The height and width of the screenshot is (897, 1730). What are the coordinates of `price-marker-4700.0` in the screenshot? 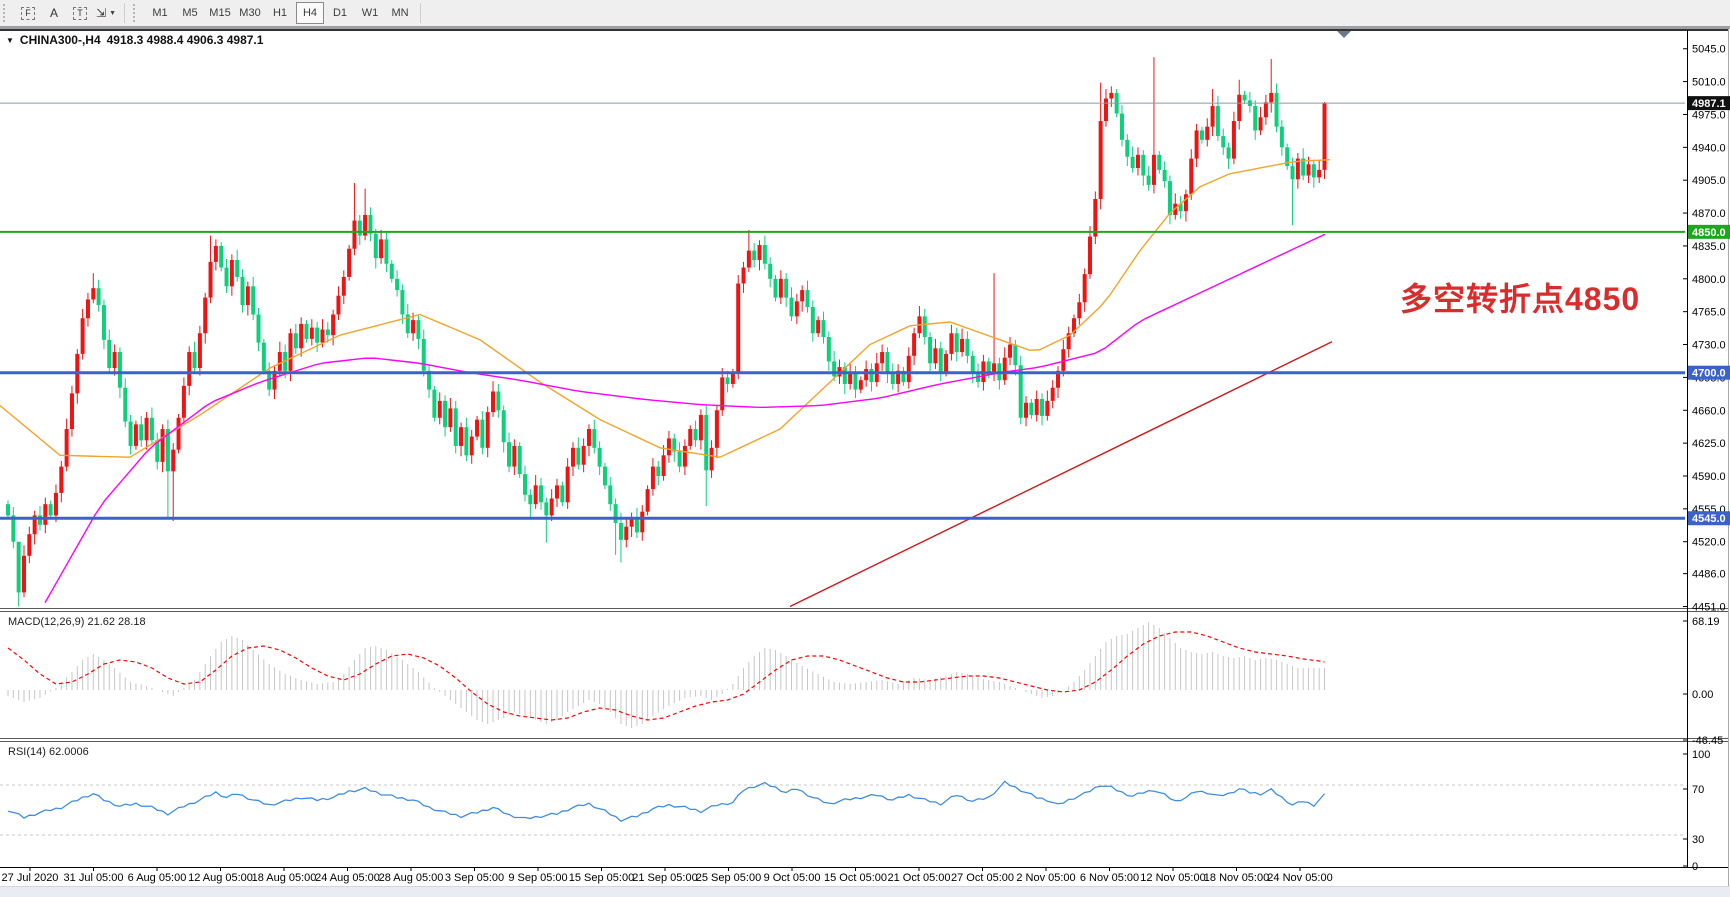 It's located at (1709, 372).